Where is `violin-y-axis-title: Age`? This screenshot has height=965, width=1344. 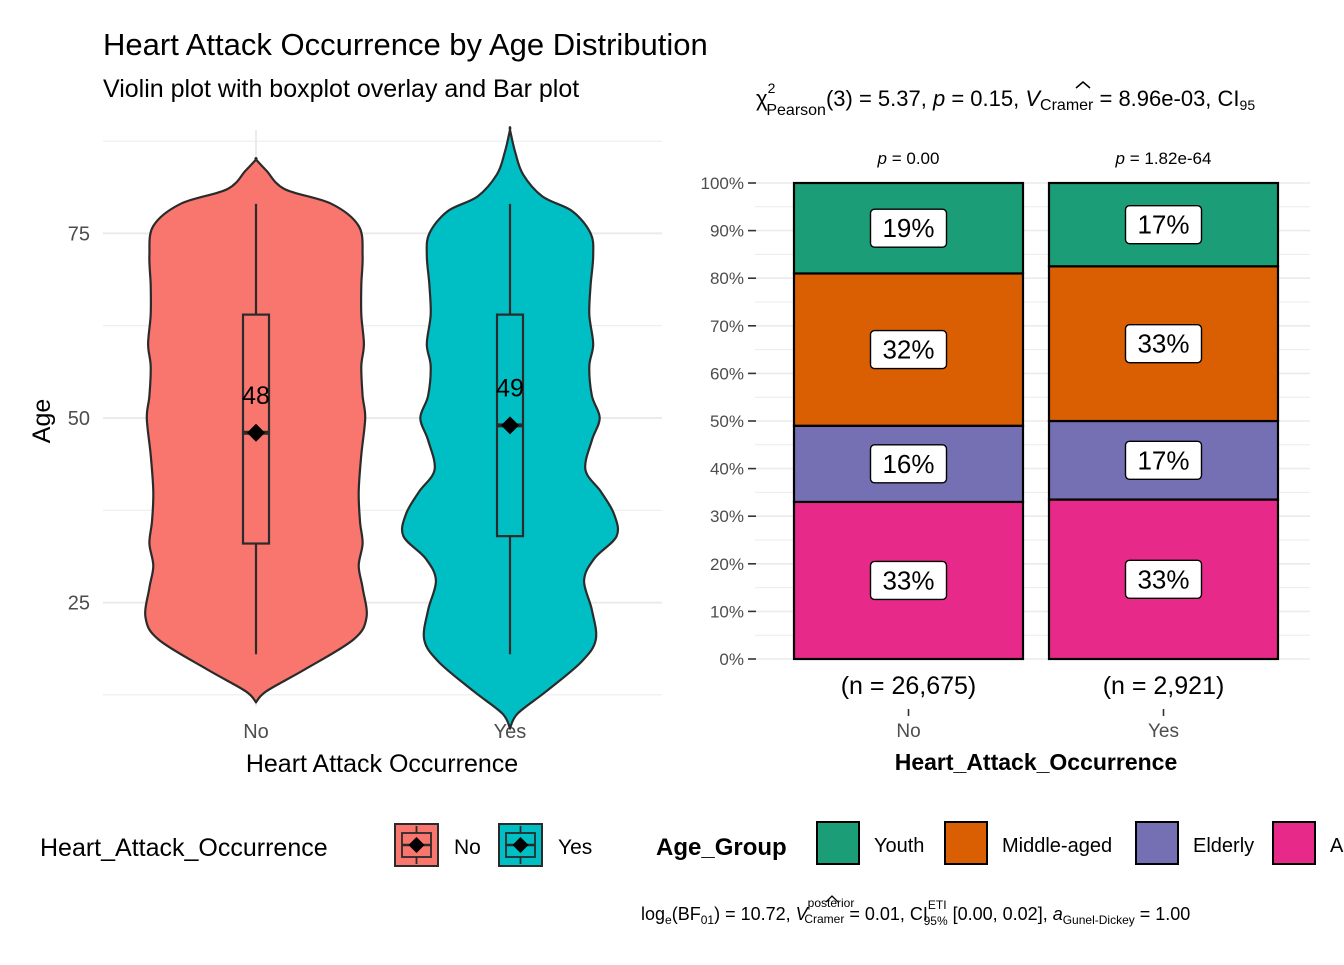 violin-y-axis-title: Age is located at coordinates (42, 421).